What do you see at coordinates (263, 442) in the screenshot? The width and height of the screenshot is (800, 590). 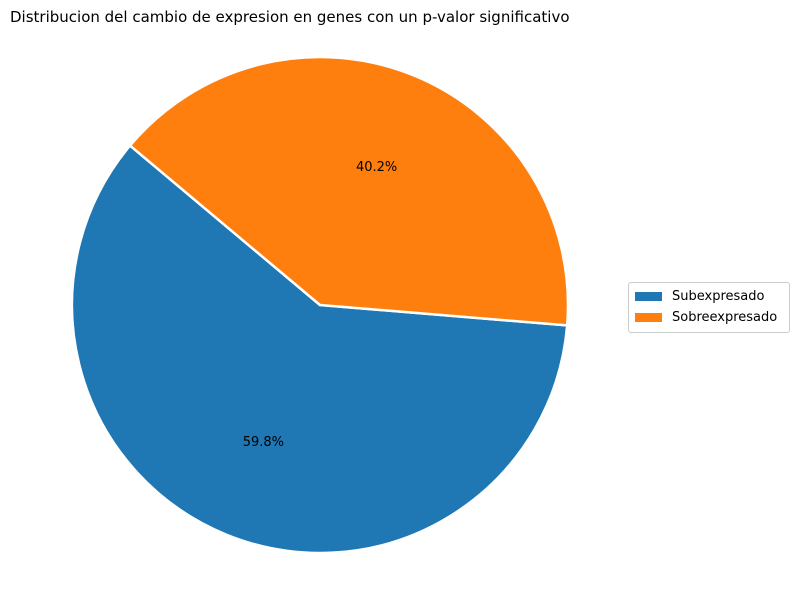 I see `pct-label-subexpresado: 59.8%` at bounding box center [263, 442].